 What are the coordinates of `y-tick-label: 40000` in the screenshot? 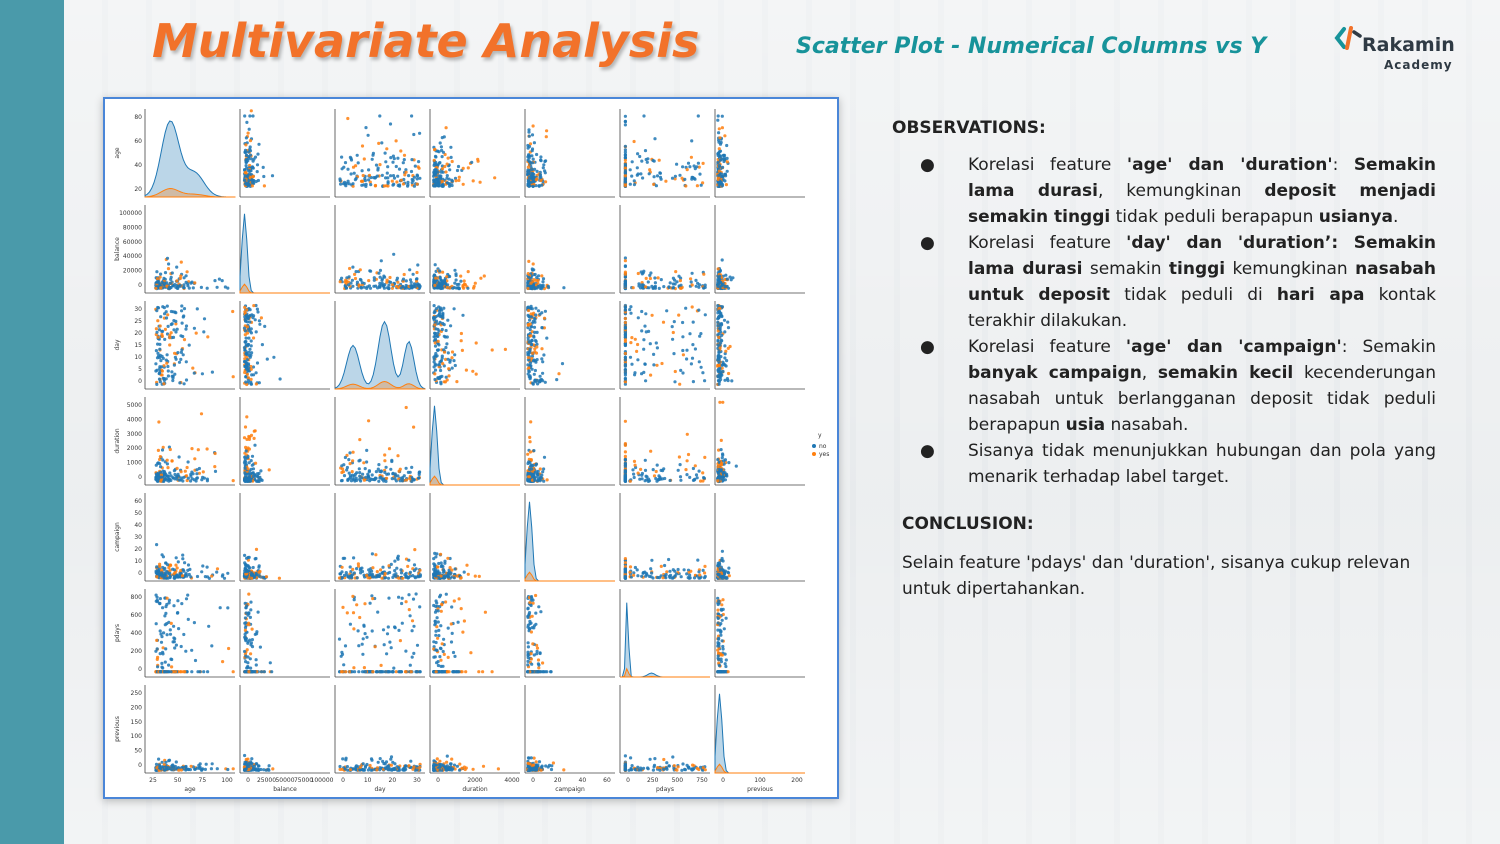 It's located at (132, 256).